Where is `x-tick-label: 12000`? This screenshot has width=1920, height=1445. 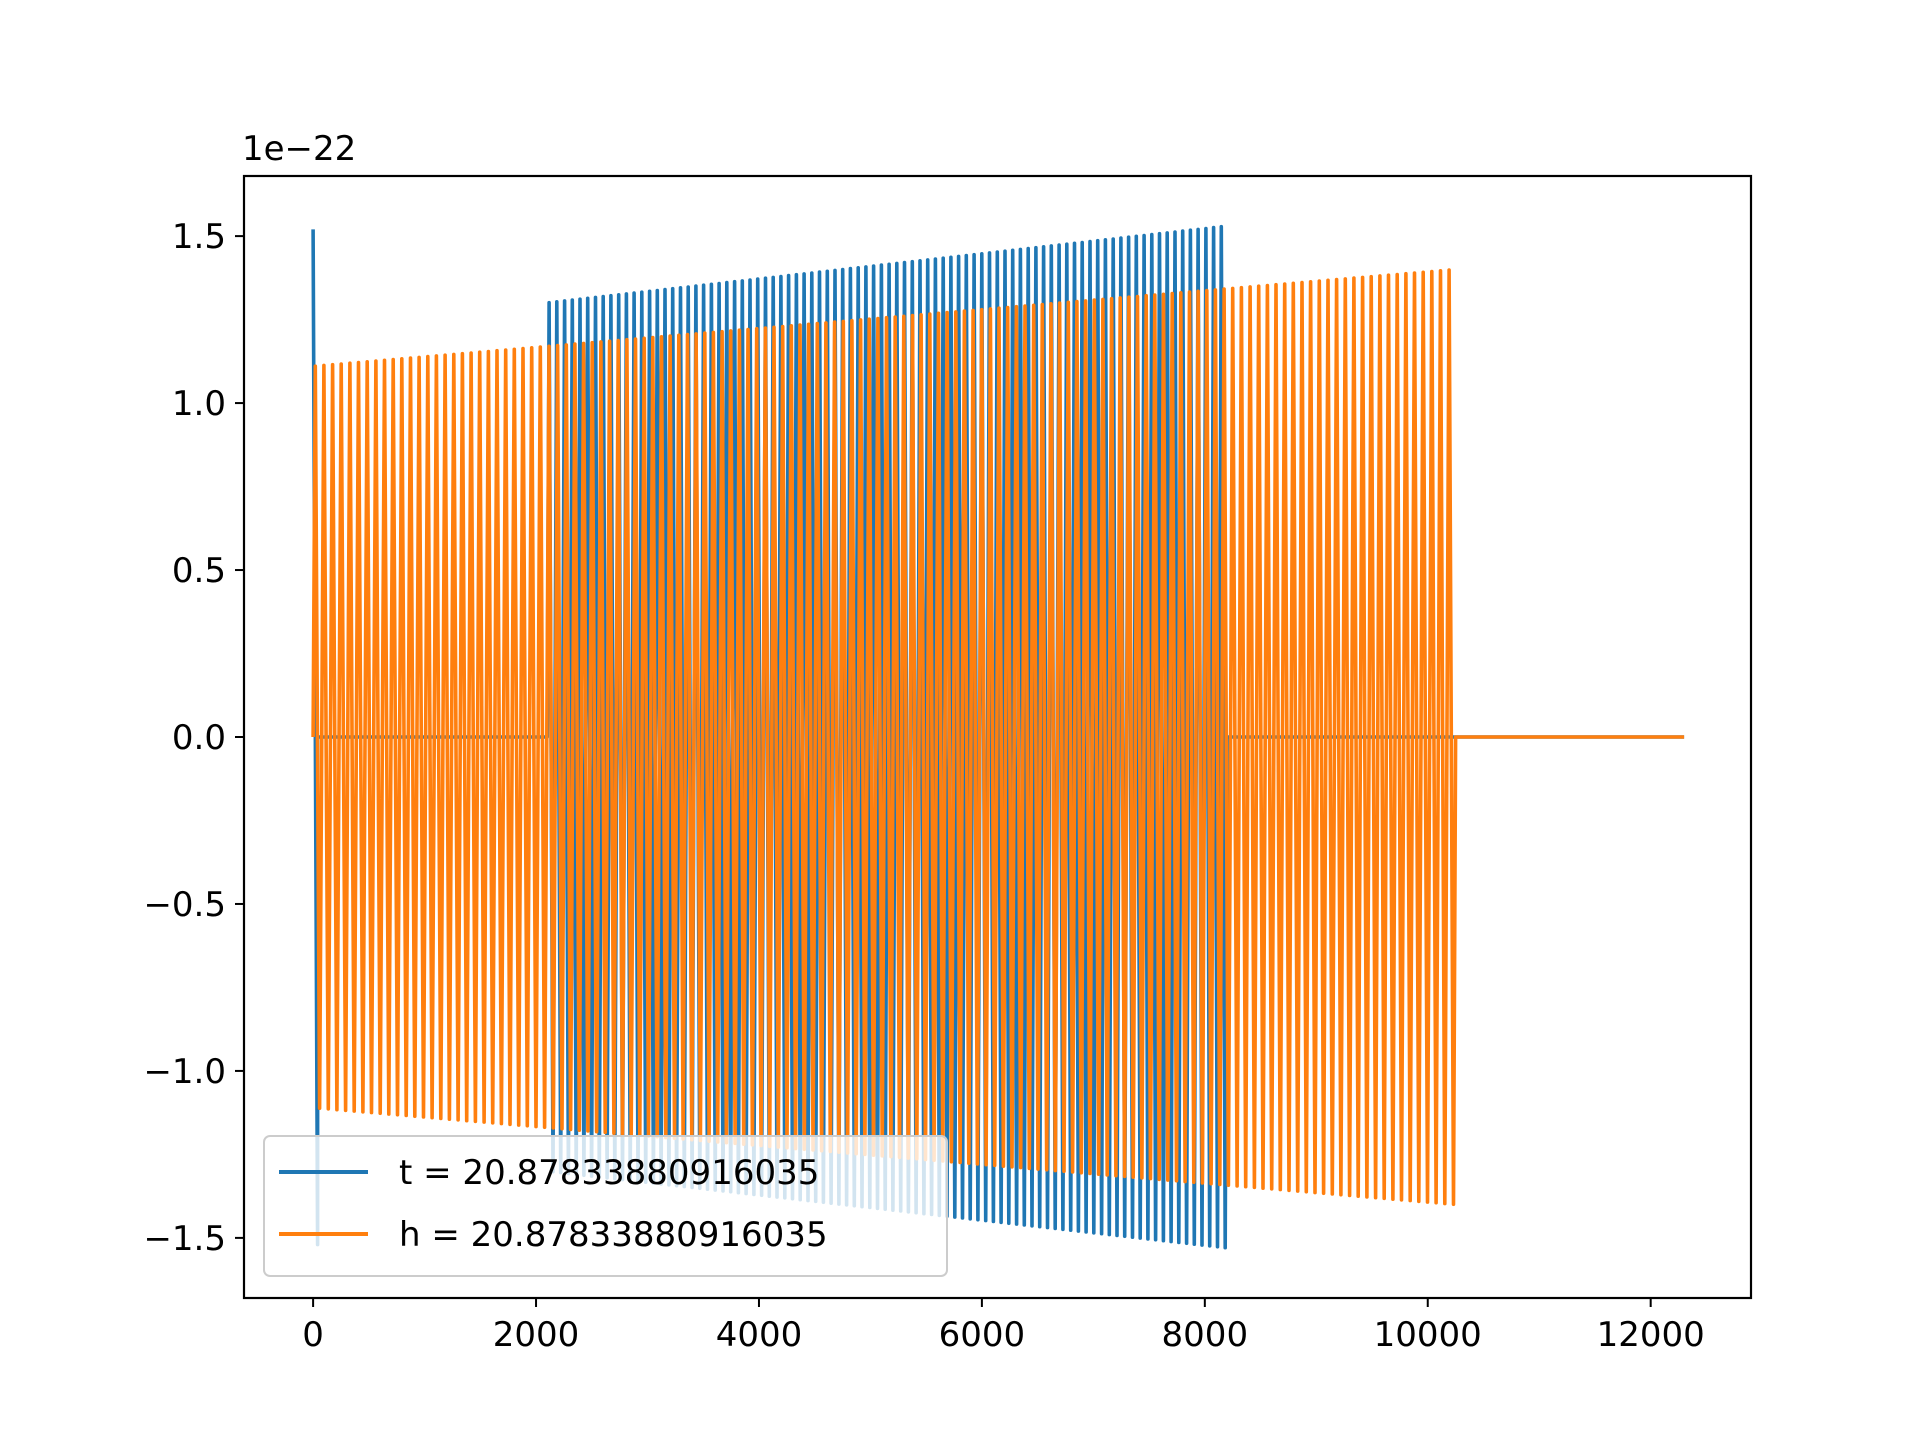
x-tick-label: 12000 is located at coordinates (1651, 1335).